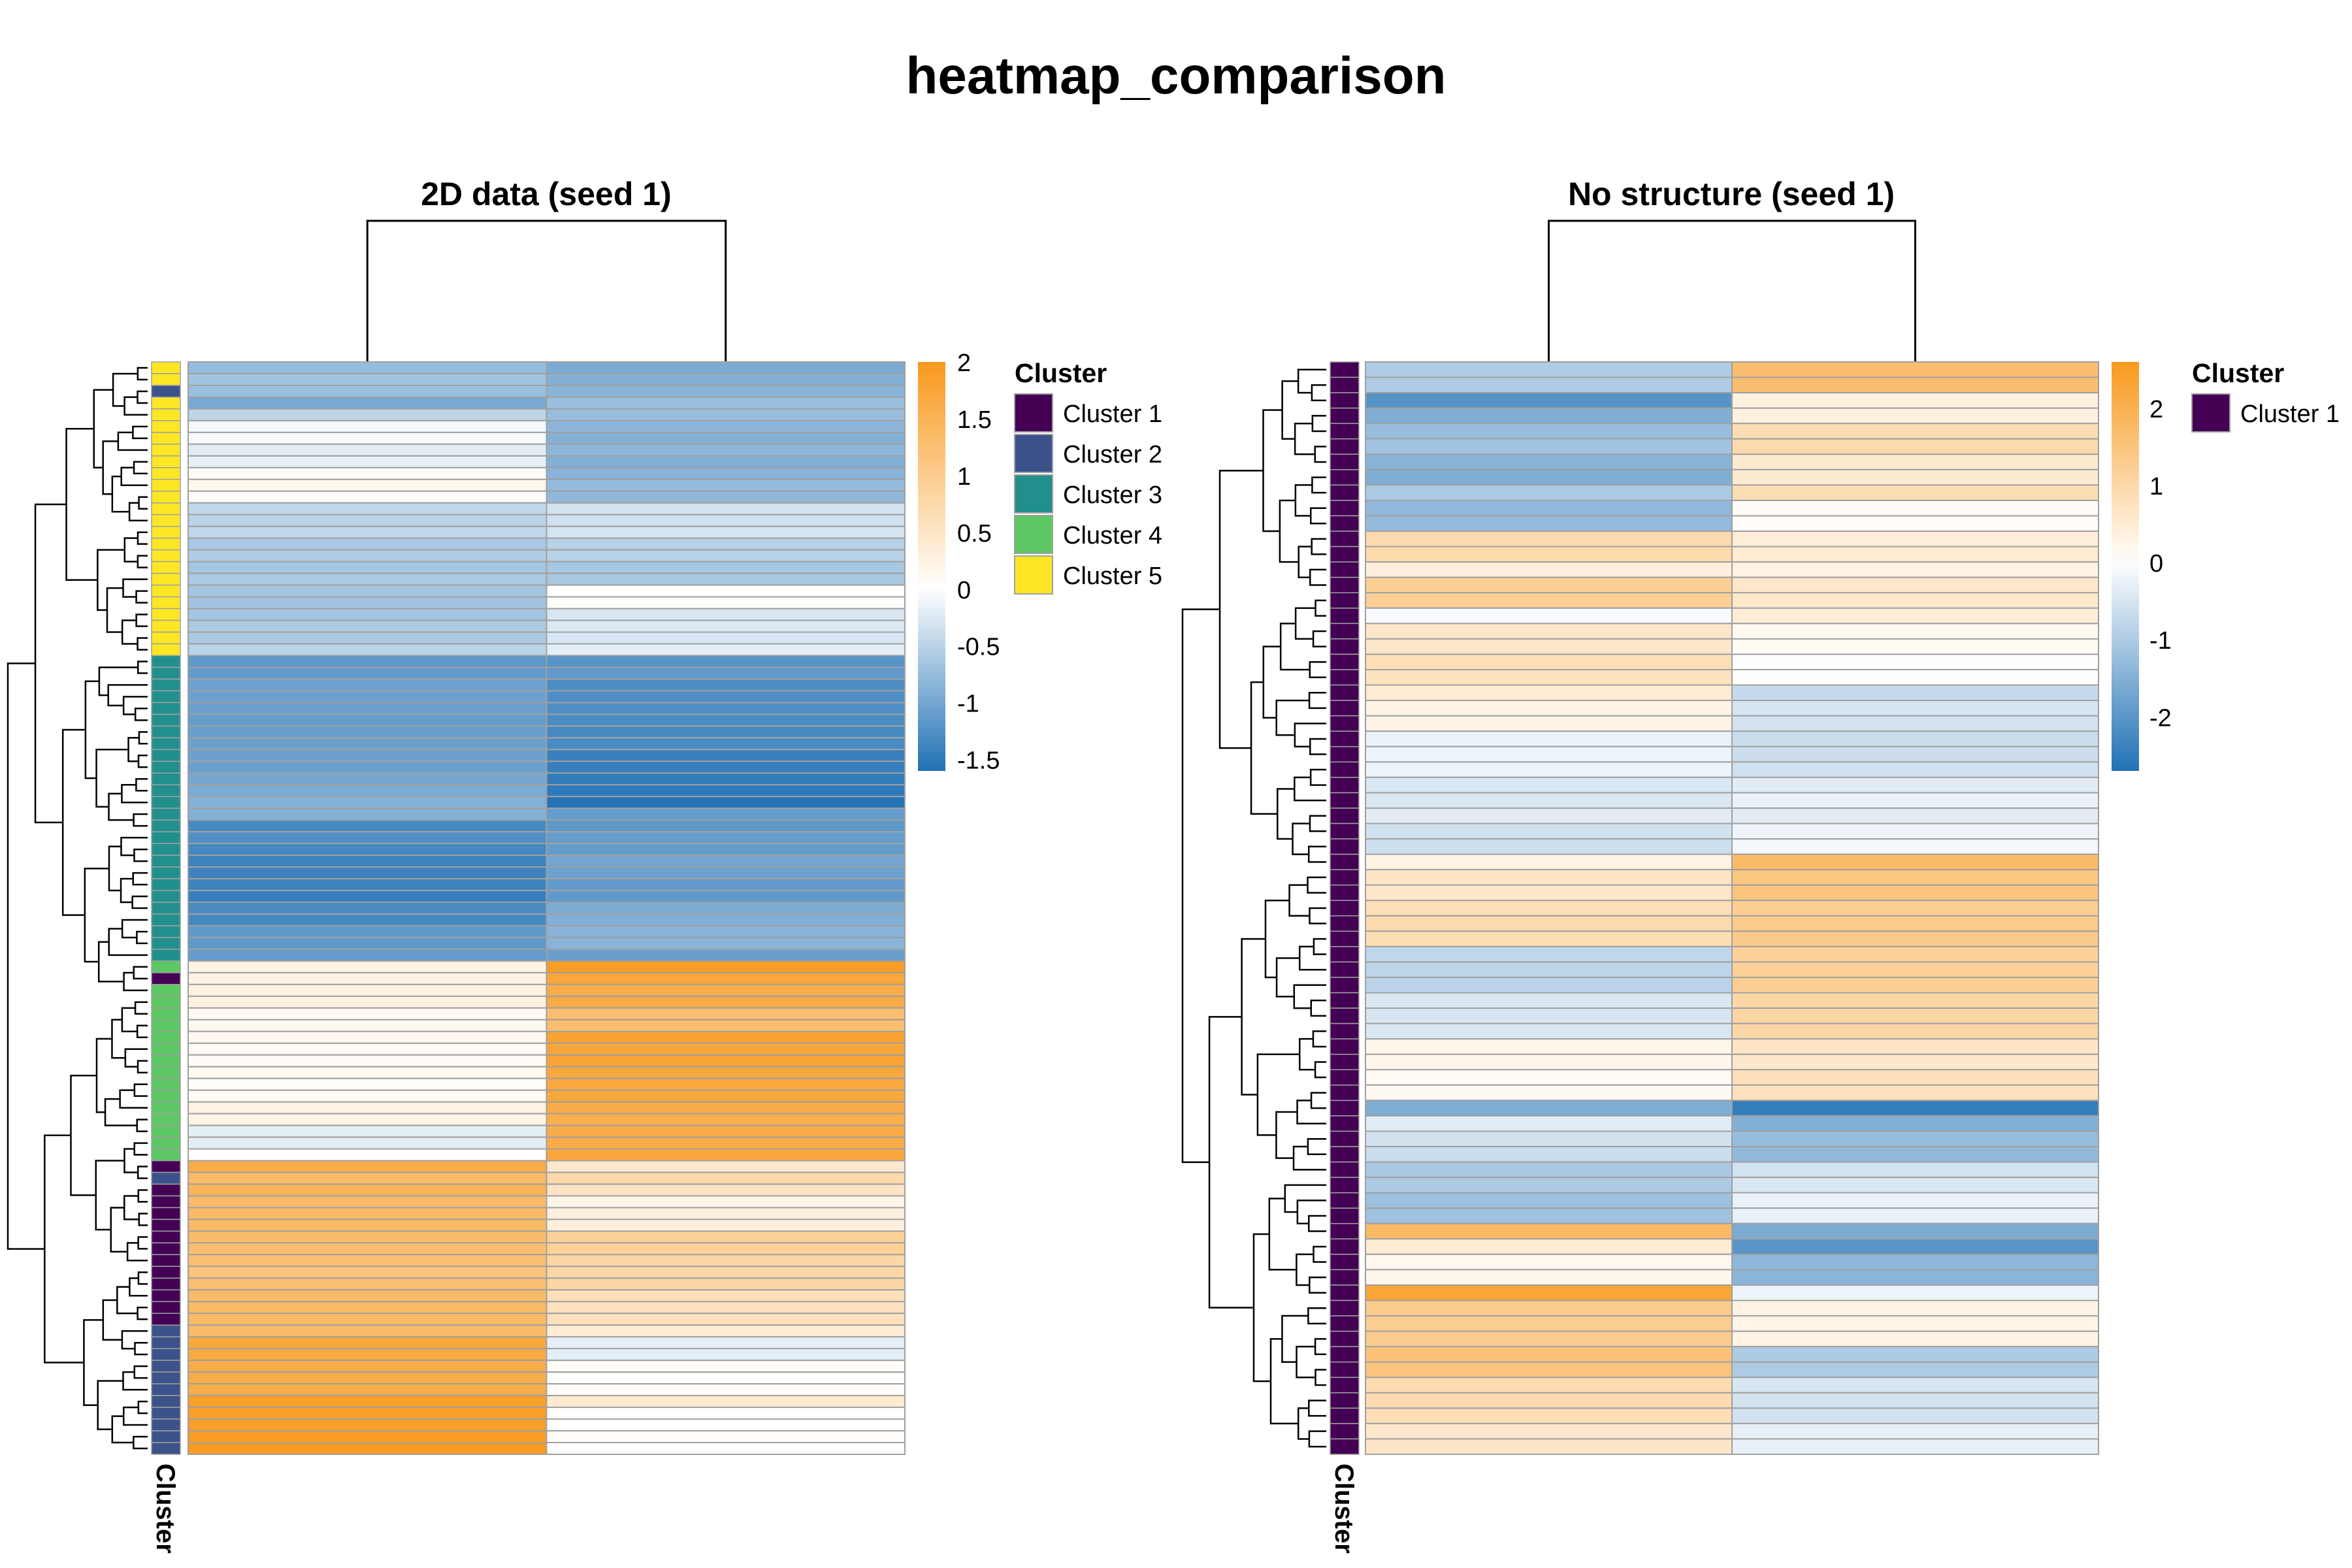 The image size is (2352, 1568). Describe the element at coordinates (959, 562) in the screenshot. I see `color-scale-bar: 2 1.5 1 0.5 0 -0.5 -1 -1.5` at that location.